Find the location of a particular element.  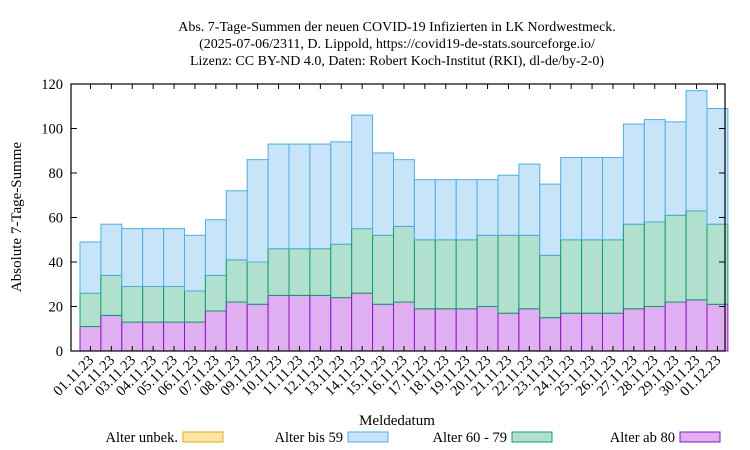

y-tick-label: 100 is located at coordinates (52, 130).